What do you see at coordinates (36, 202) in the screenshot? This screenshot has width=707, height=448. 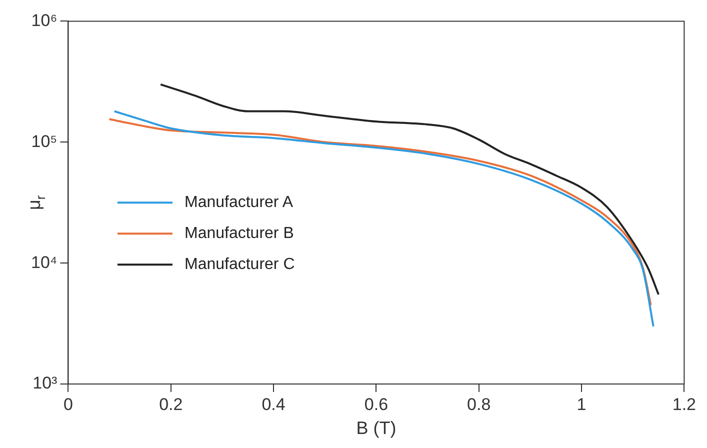 I see `y-axis-title: μr` at bounding box center [36, 202].